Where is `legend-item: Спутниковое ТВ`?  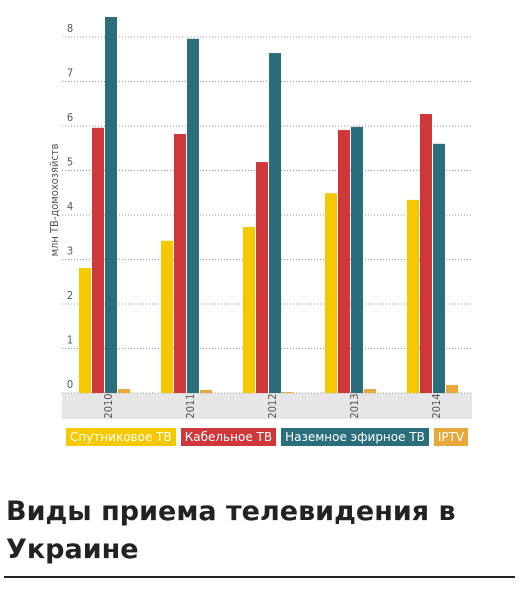 legend-item: Спутниковое ТВ is located at coordinates (121, 437).